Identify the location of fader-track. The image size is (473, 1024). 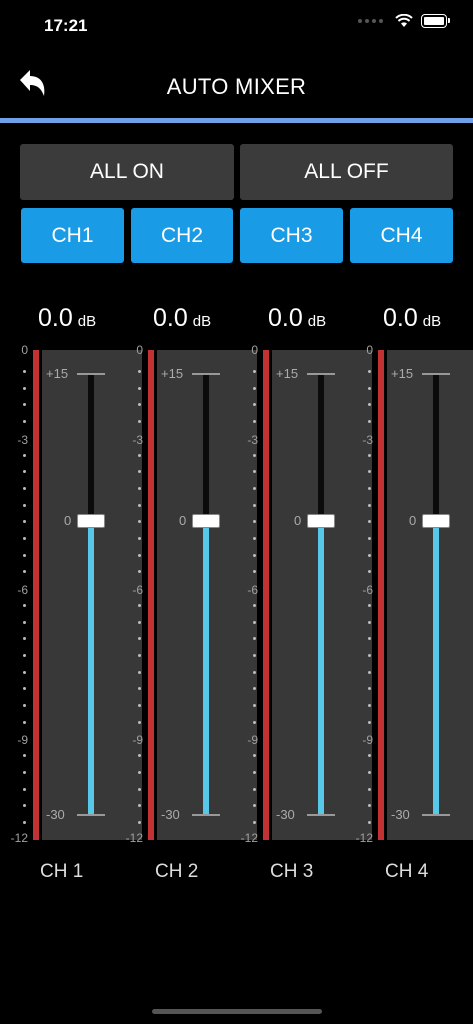
(430, 595).